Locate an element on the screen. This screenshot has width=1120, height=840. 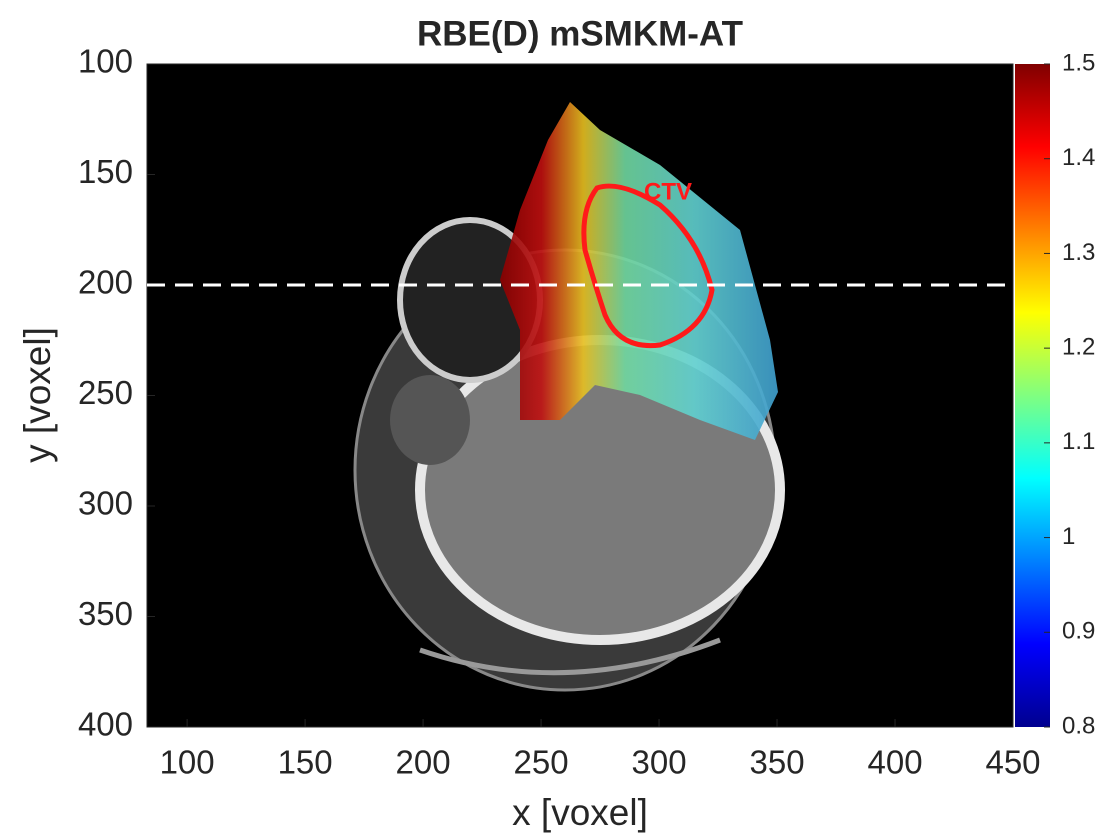
x-tick-label: 100 is located at coordinates (187, 762).